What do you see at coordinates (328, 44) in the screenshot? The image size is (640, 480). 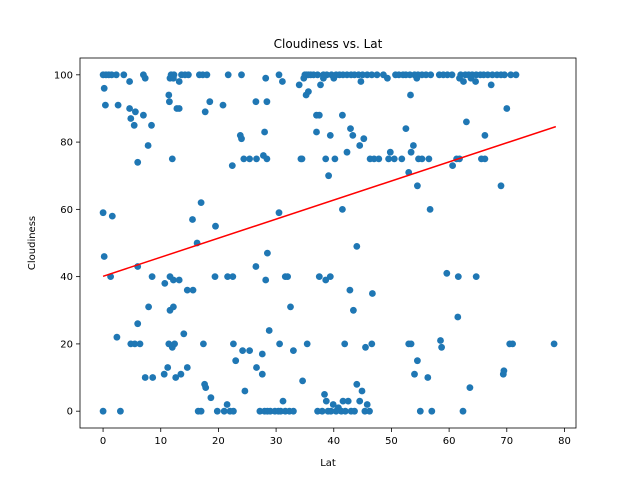 I see `chart-title: Cloudiness vs. Lat` at bounding box center [328, 44].